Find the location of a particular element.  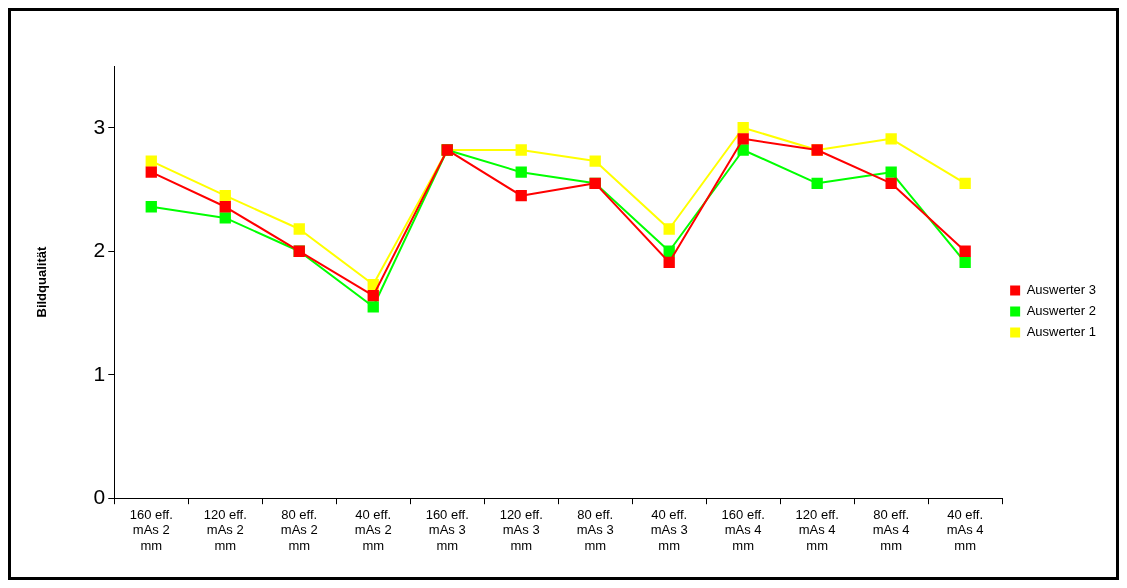

x-tick-label: 80 eff. mAs 3 mm is located at coordinates (595, 529).